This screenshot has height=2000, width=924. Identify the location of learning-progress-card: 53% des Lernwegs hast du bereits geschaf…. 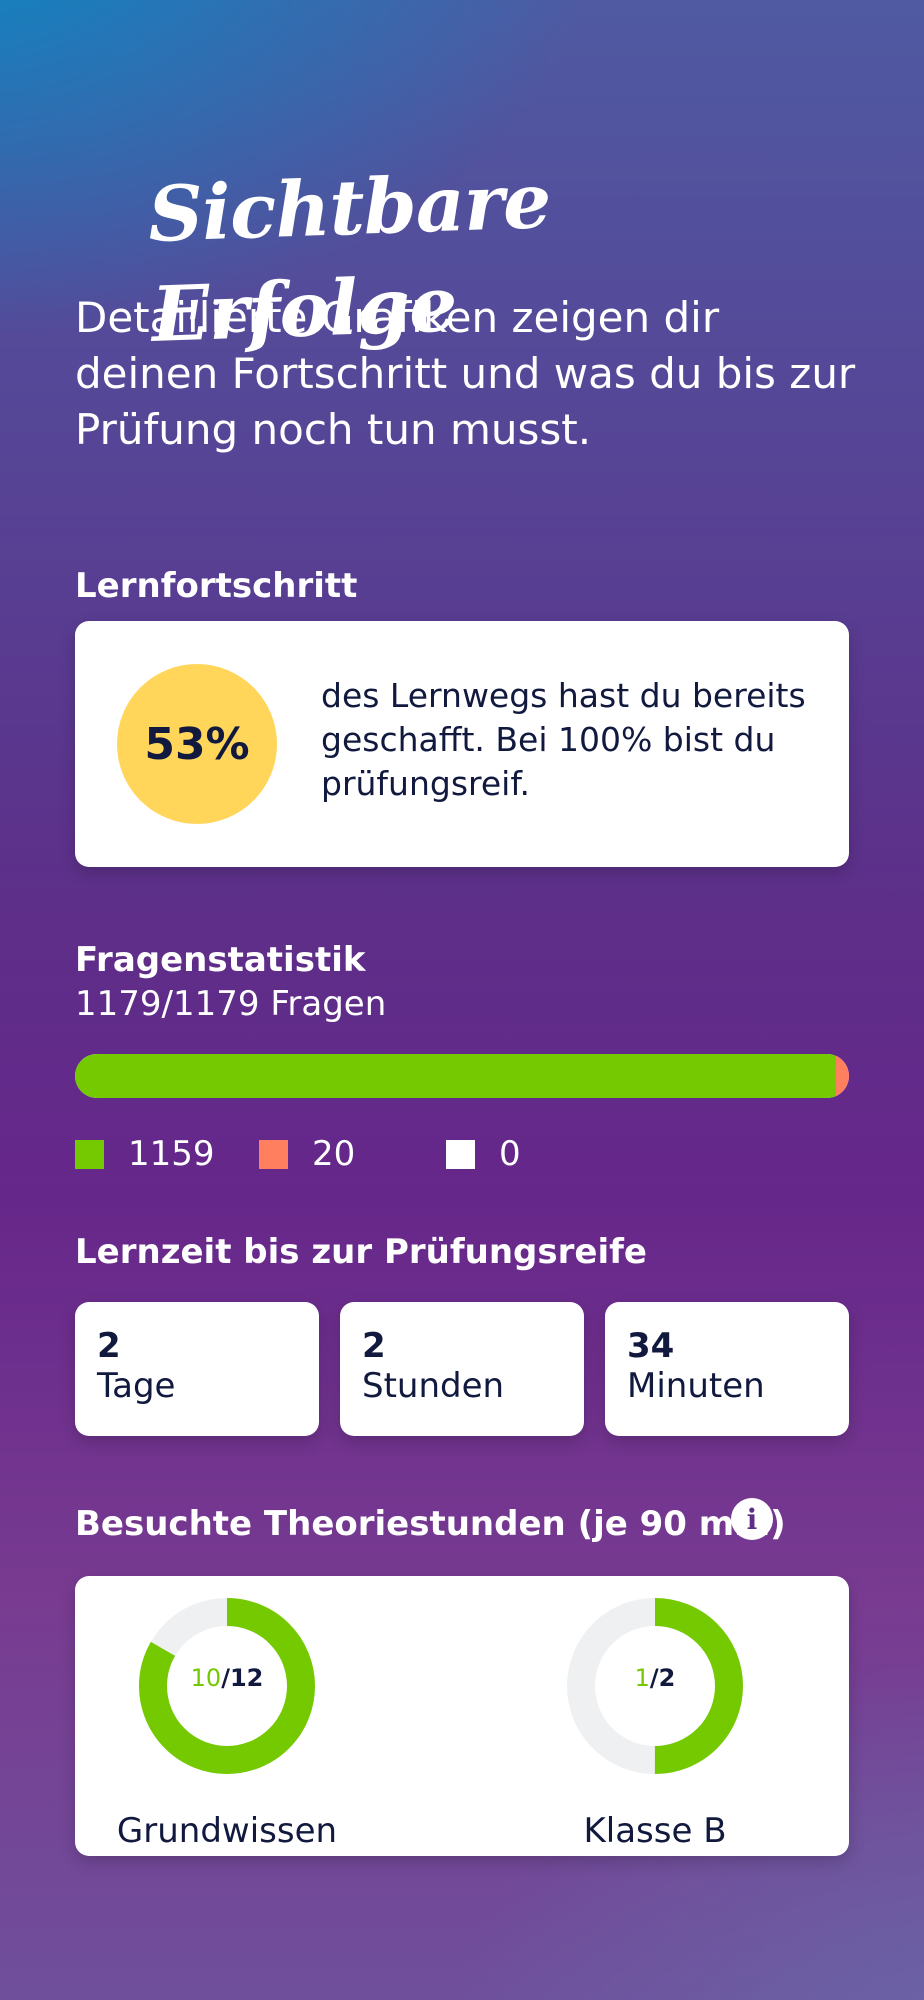
(462, 744).